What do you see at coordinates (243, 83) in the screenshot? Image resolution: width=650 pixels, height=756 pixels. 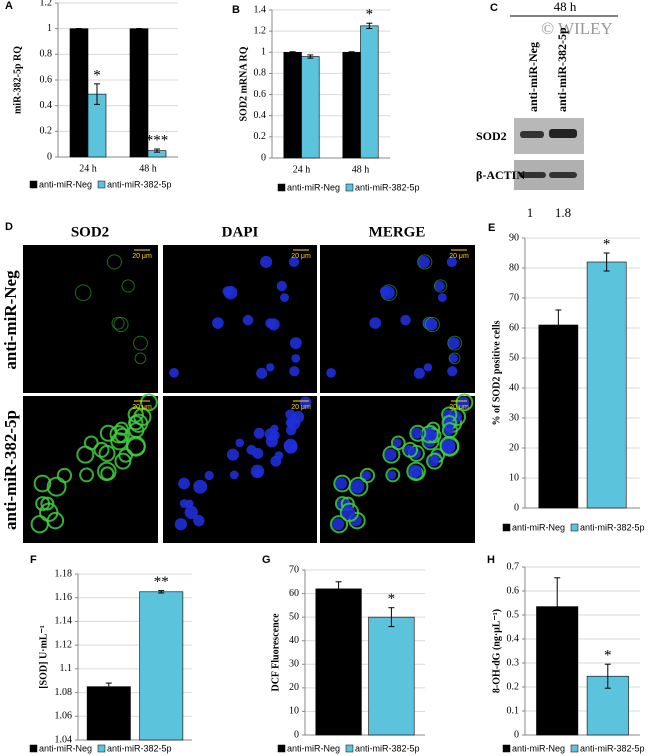 I see `y-axis-label: SOD2 mRNA RQ` at bounding box center [243, 83].